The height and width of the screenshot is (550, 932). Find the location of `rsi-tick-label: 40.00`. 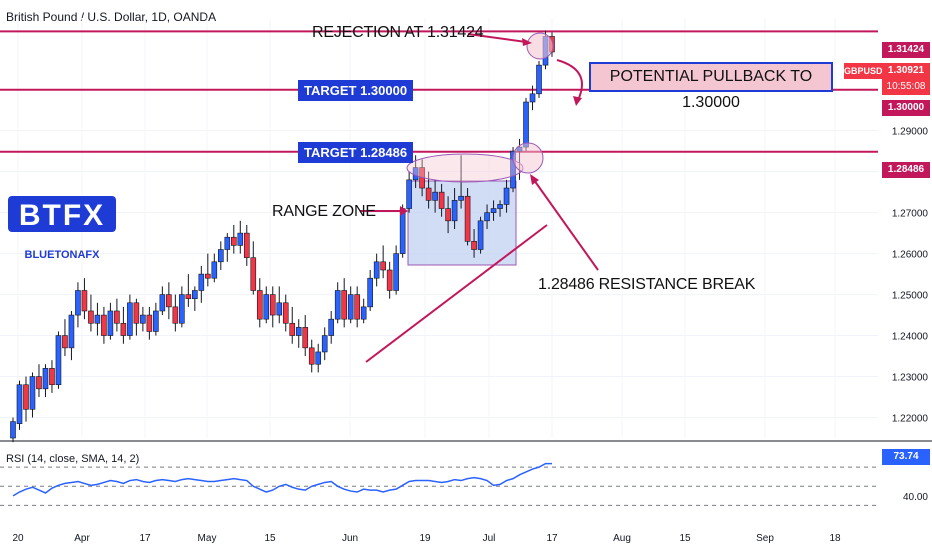

rsi-tick-label: 40.00 is located at coordinates (915, 497).